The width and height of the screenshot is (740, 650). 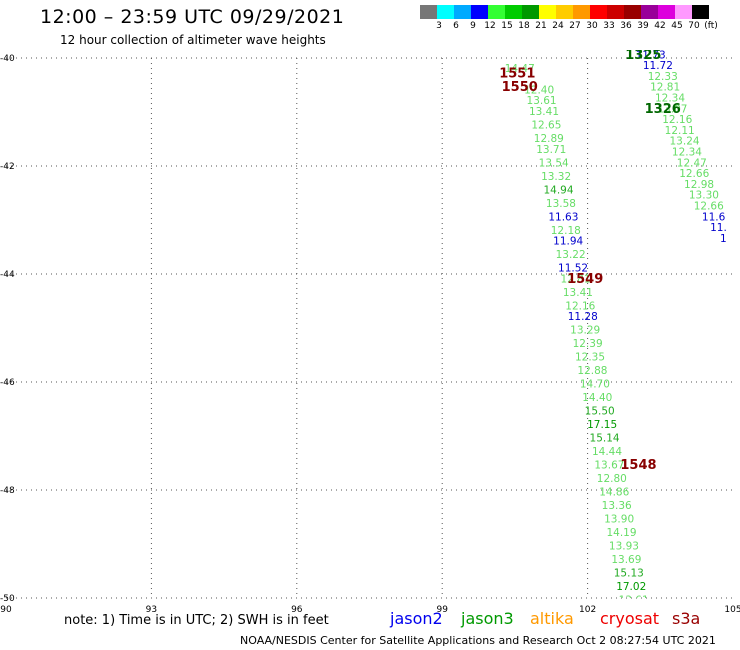 What do you see at coordinates (638, 465) in the screenshot?
I see `pass-time-annotation: 1548` at bounding box center [638, 465].